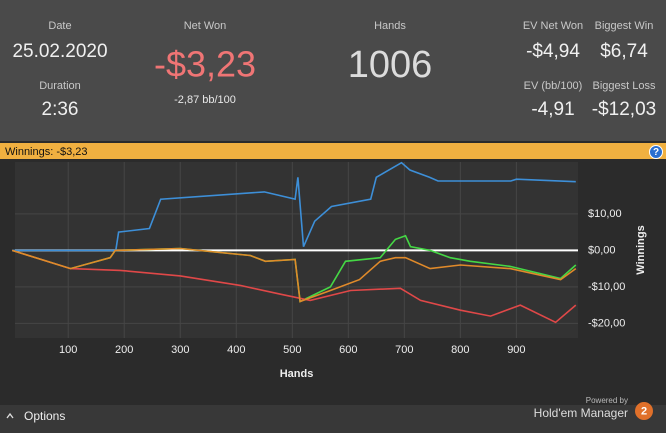 The width and height of the screenshot is (666, 433). Describe the element at coordinates (516, 350) in the screenshot. I see `x-tick-label: 900` at that location.